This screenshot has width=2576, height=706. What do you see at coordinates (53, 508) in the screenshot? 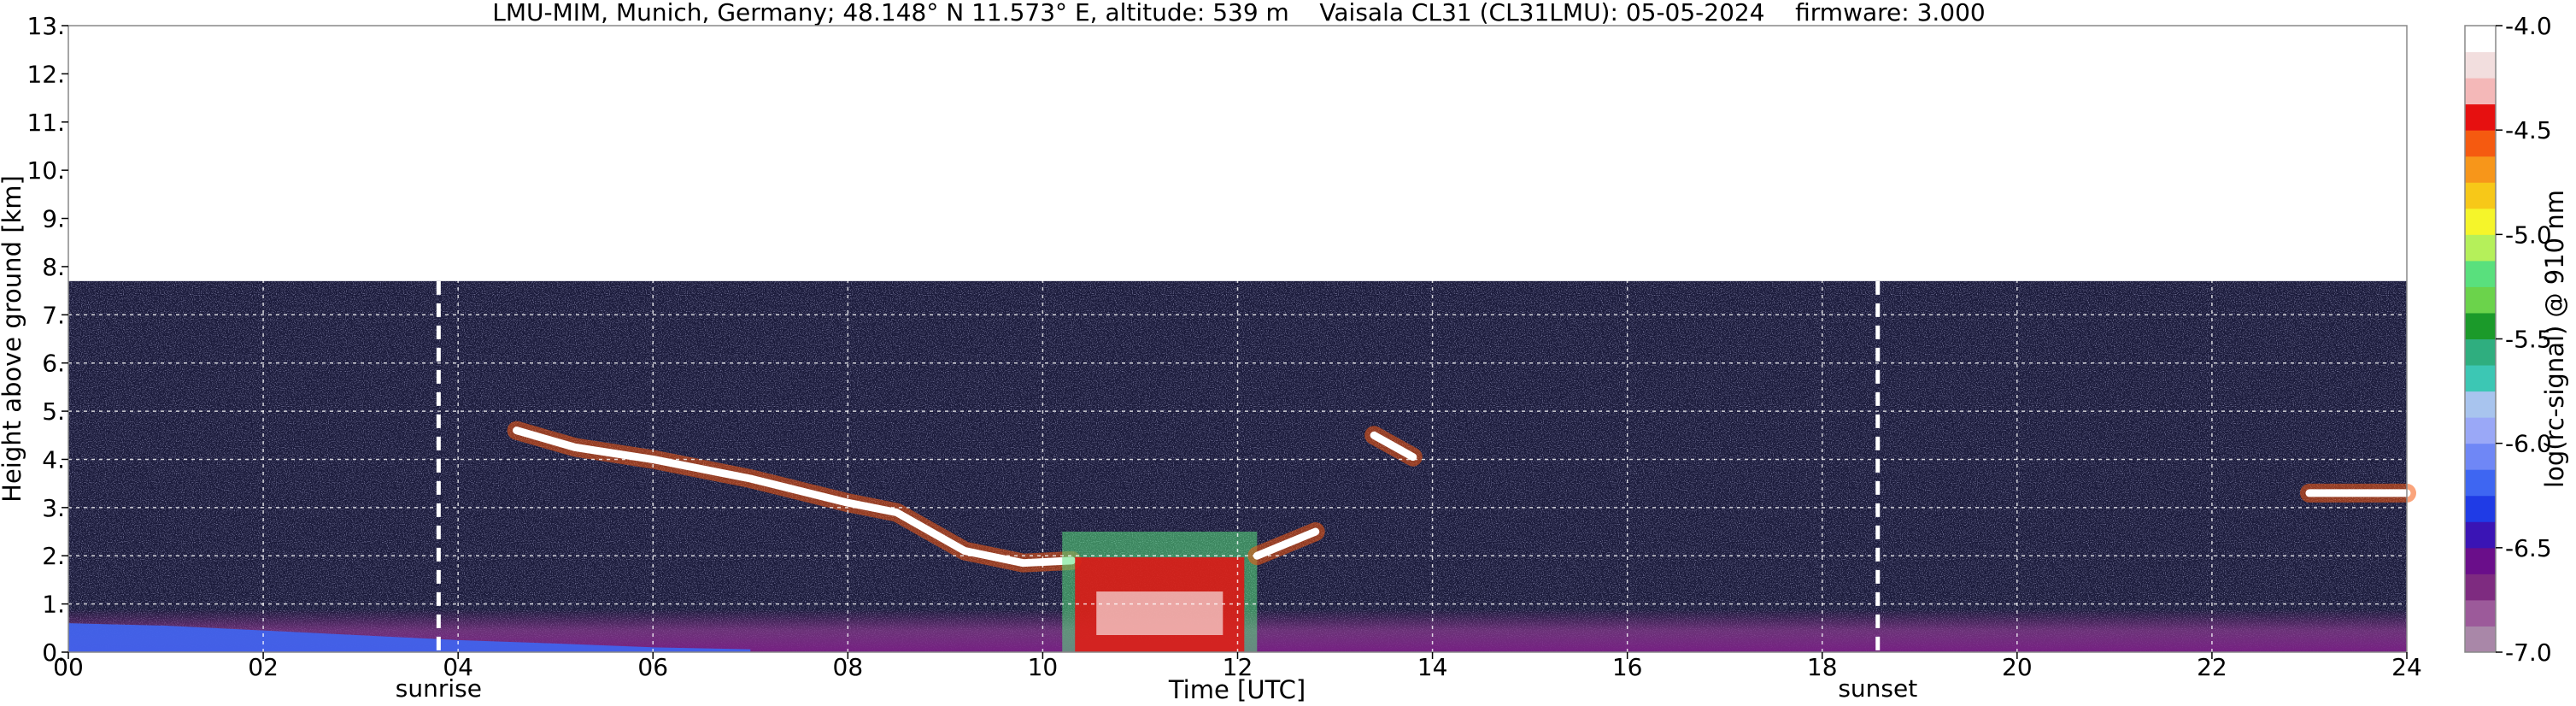
I see `y-tick-label: 3.` at bounding box center [53, 508].